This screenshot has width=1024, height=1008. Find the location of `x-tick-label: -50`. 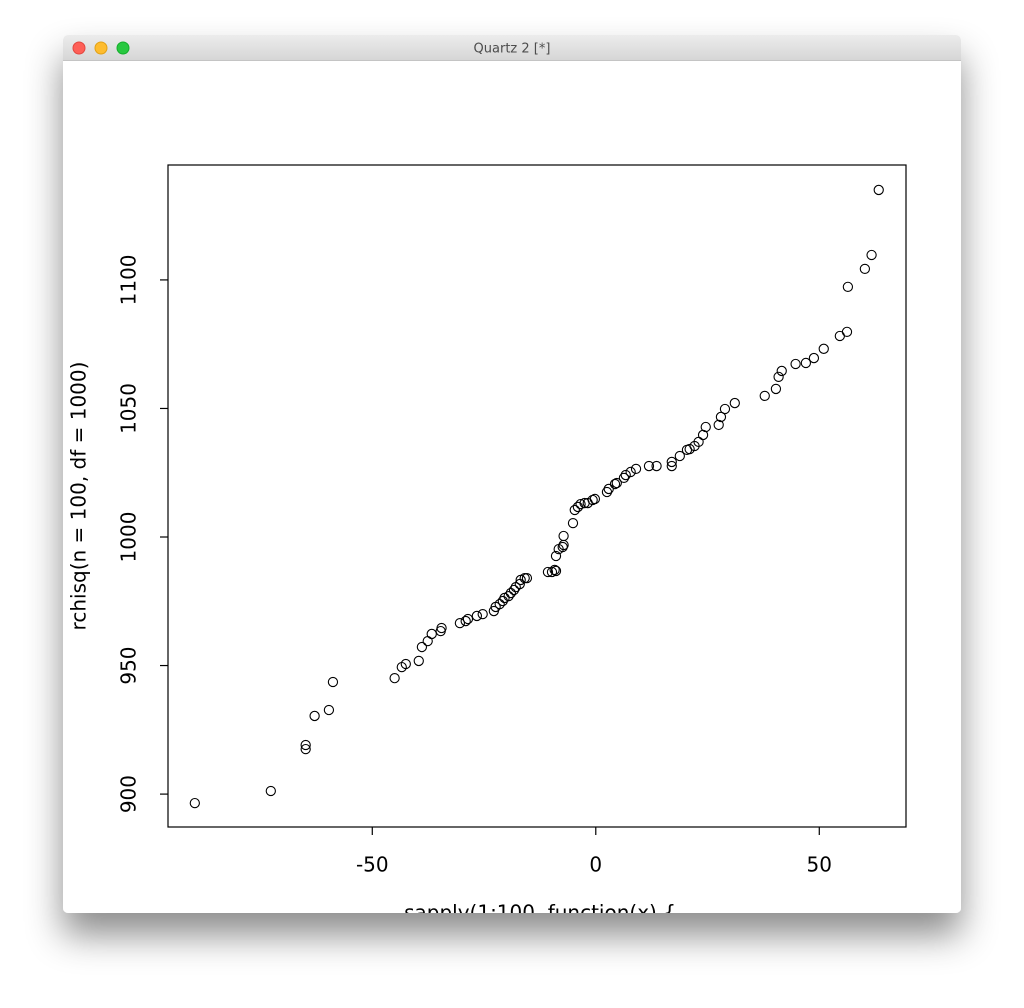

x-tick-label: -50 is located at coordinates (372, 865).